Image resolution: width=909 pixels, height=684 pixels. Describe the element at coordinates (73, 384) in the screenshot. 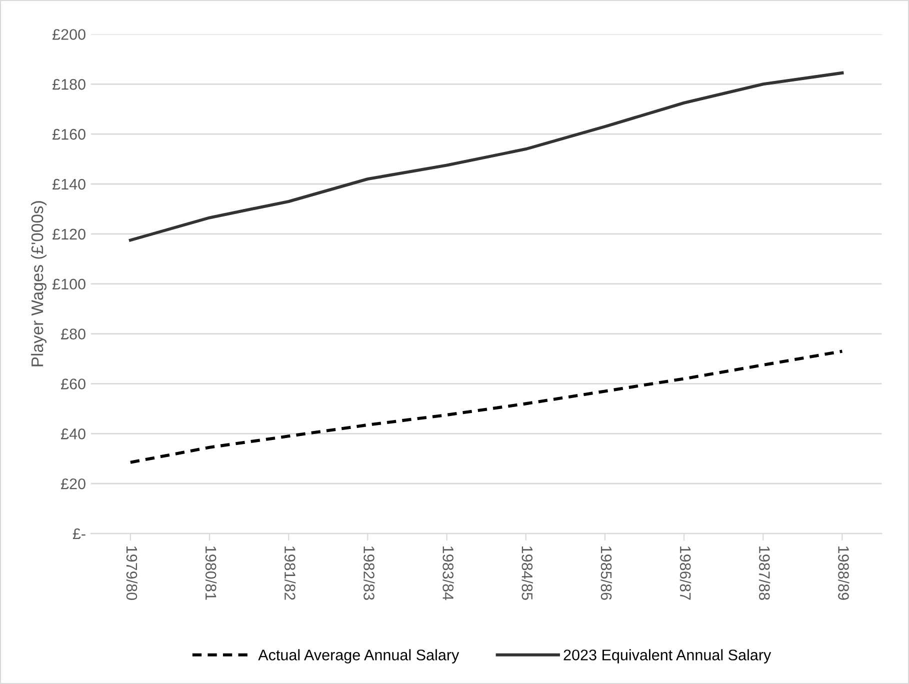

I see `y-tick-label: £60` at that location.